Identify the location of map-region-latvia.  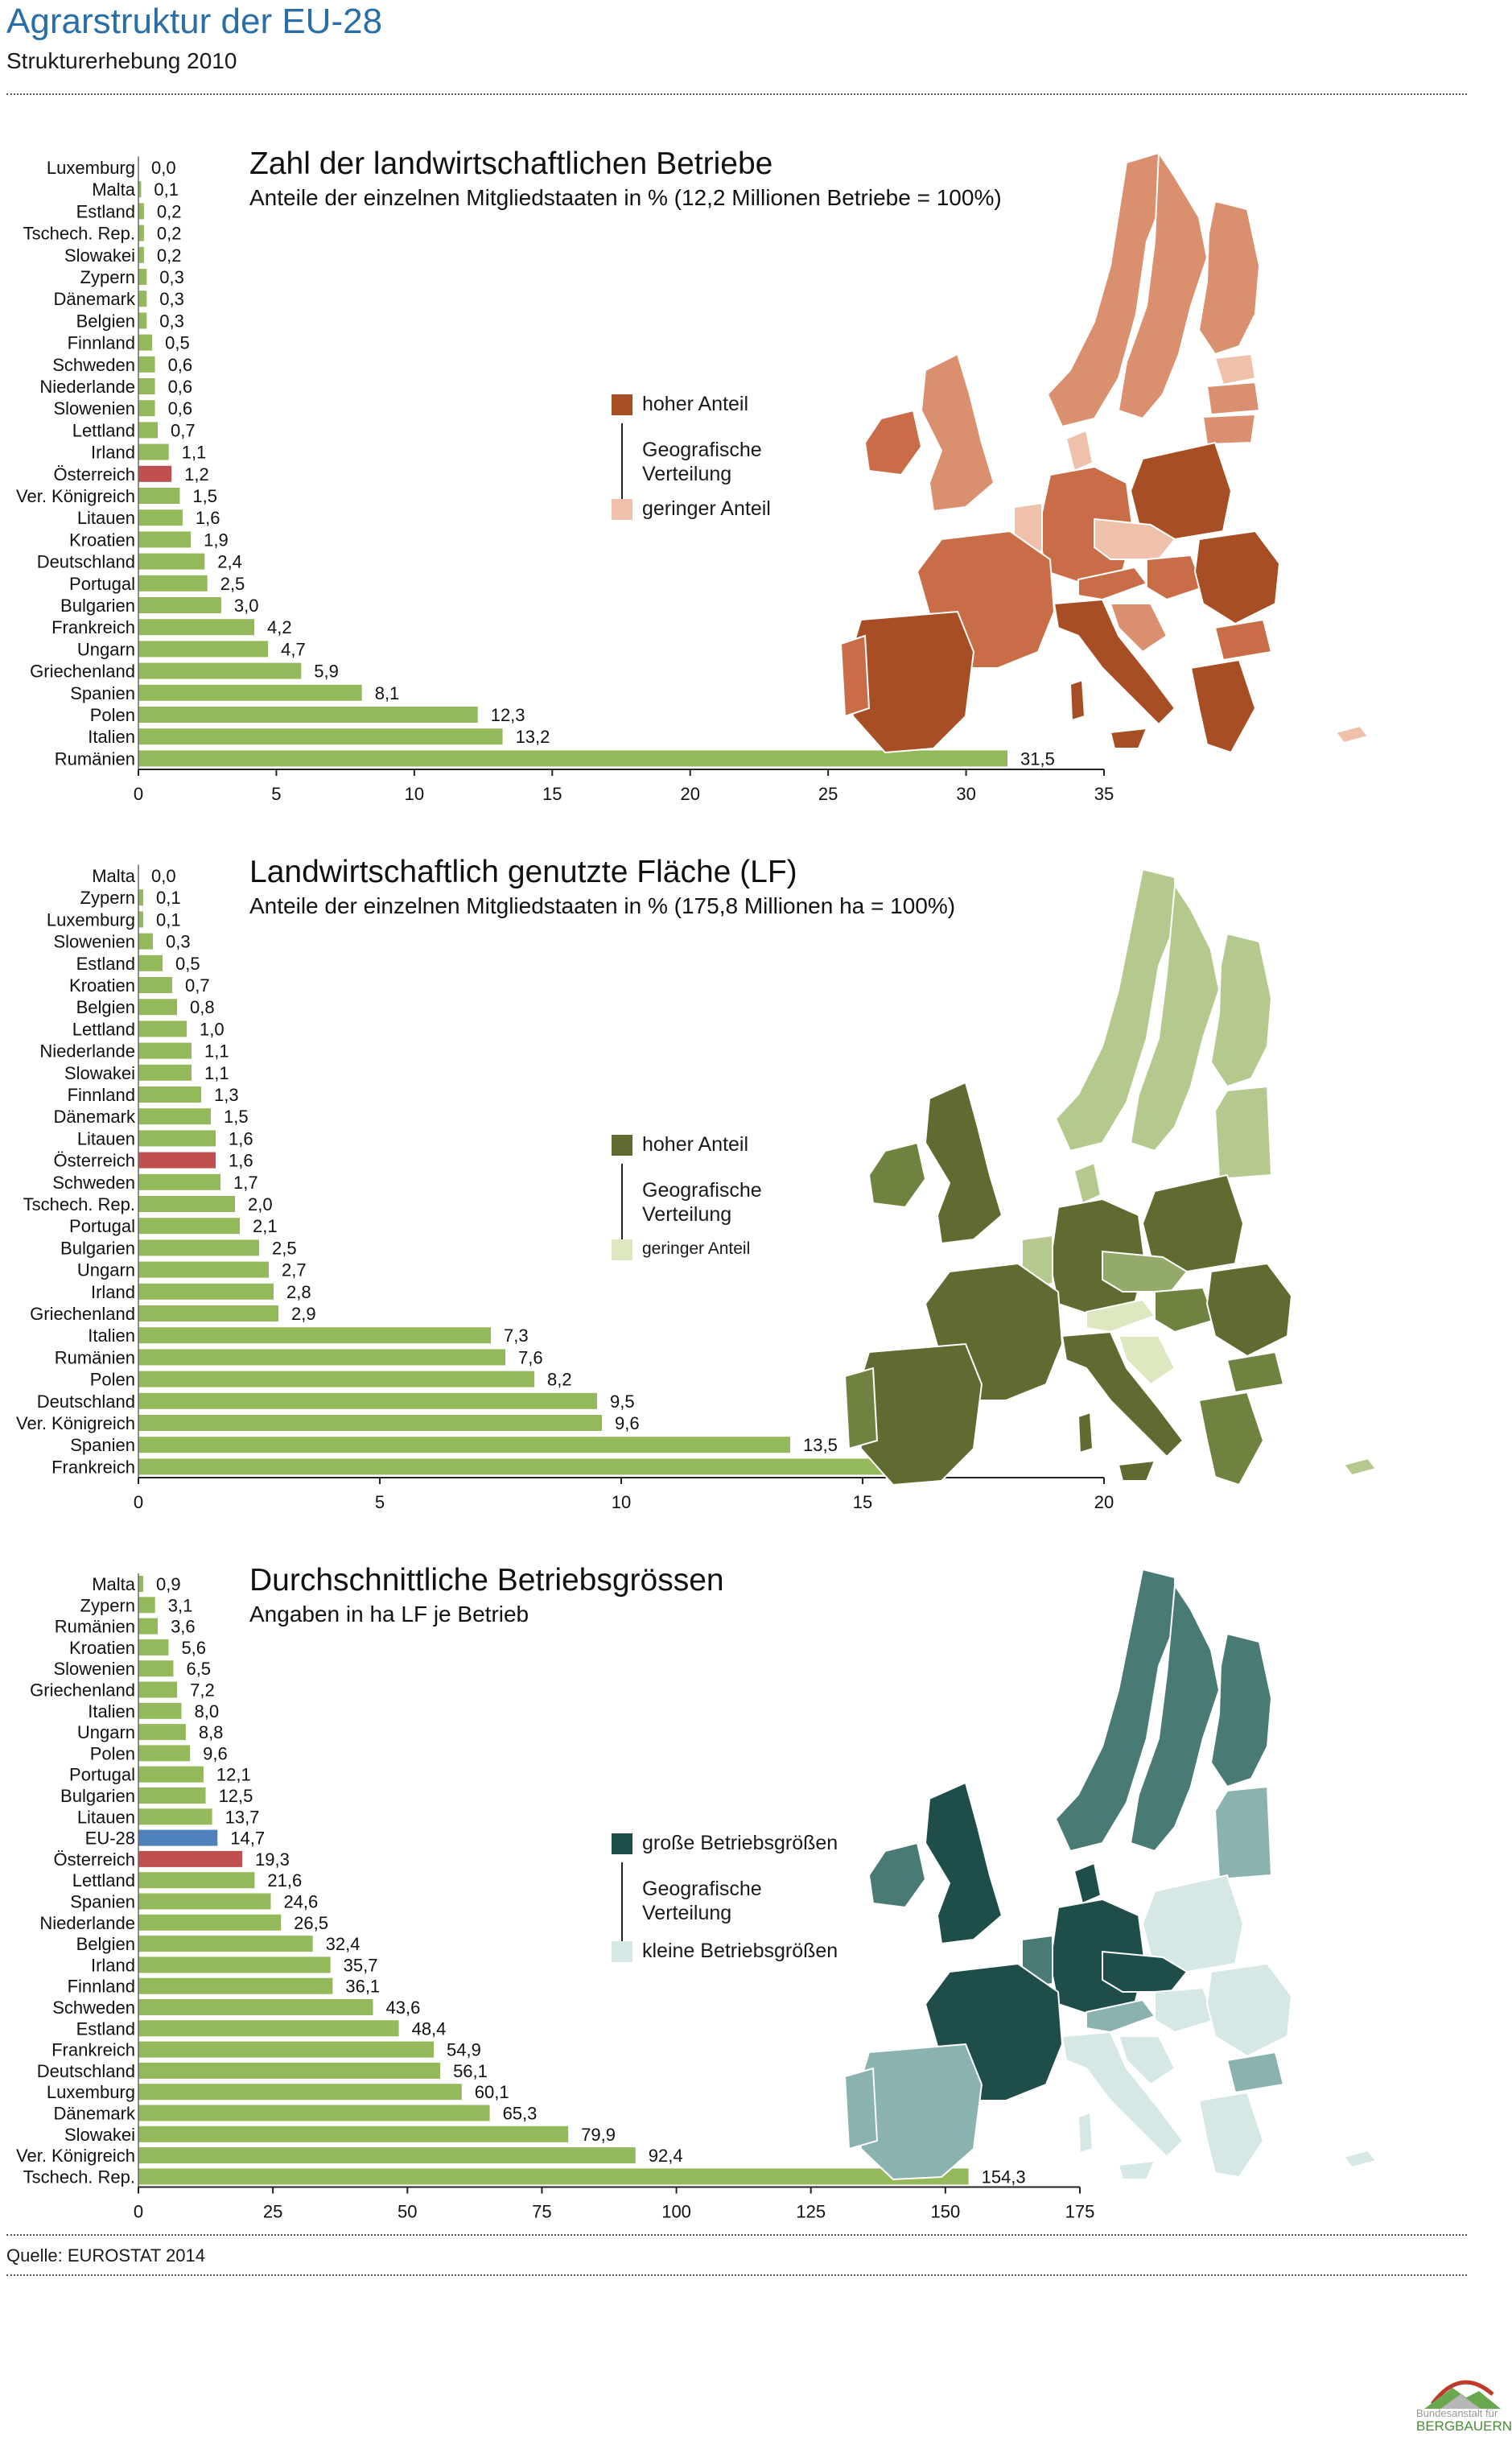
(1233, 398).